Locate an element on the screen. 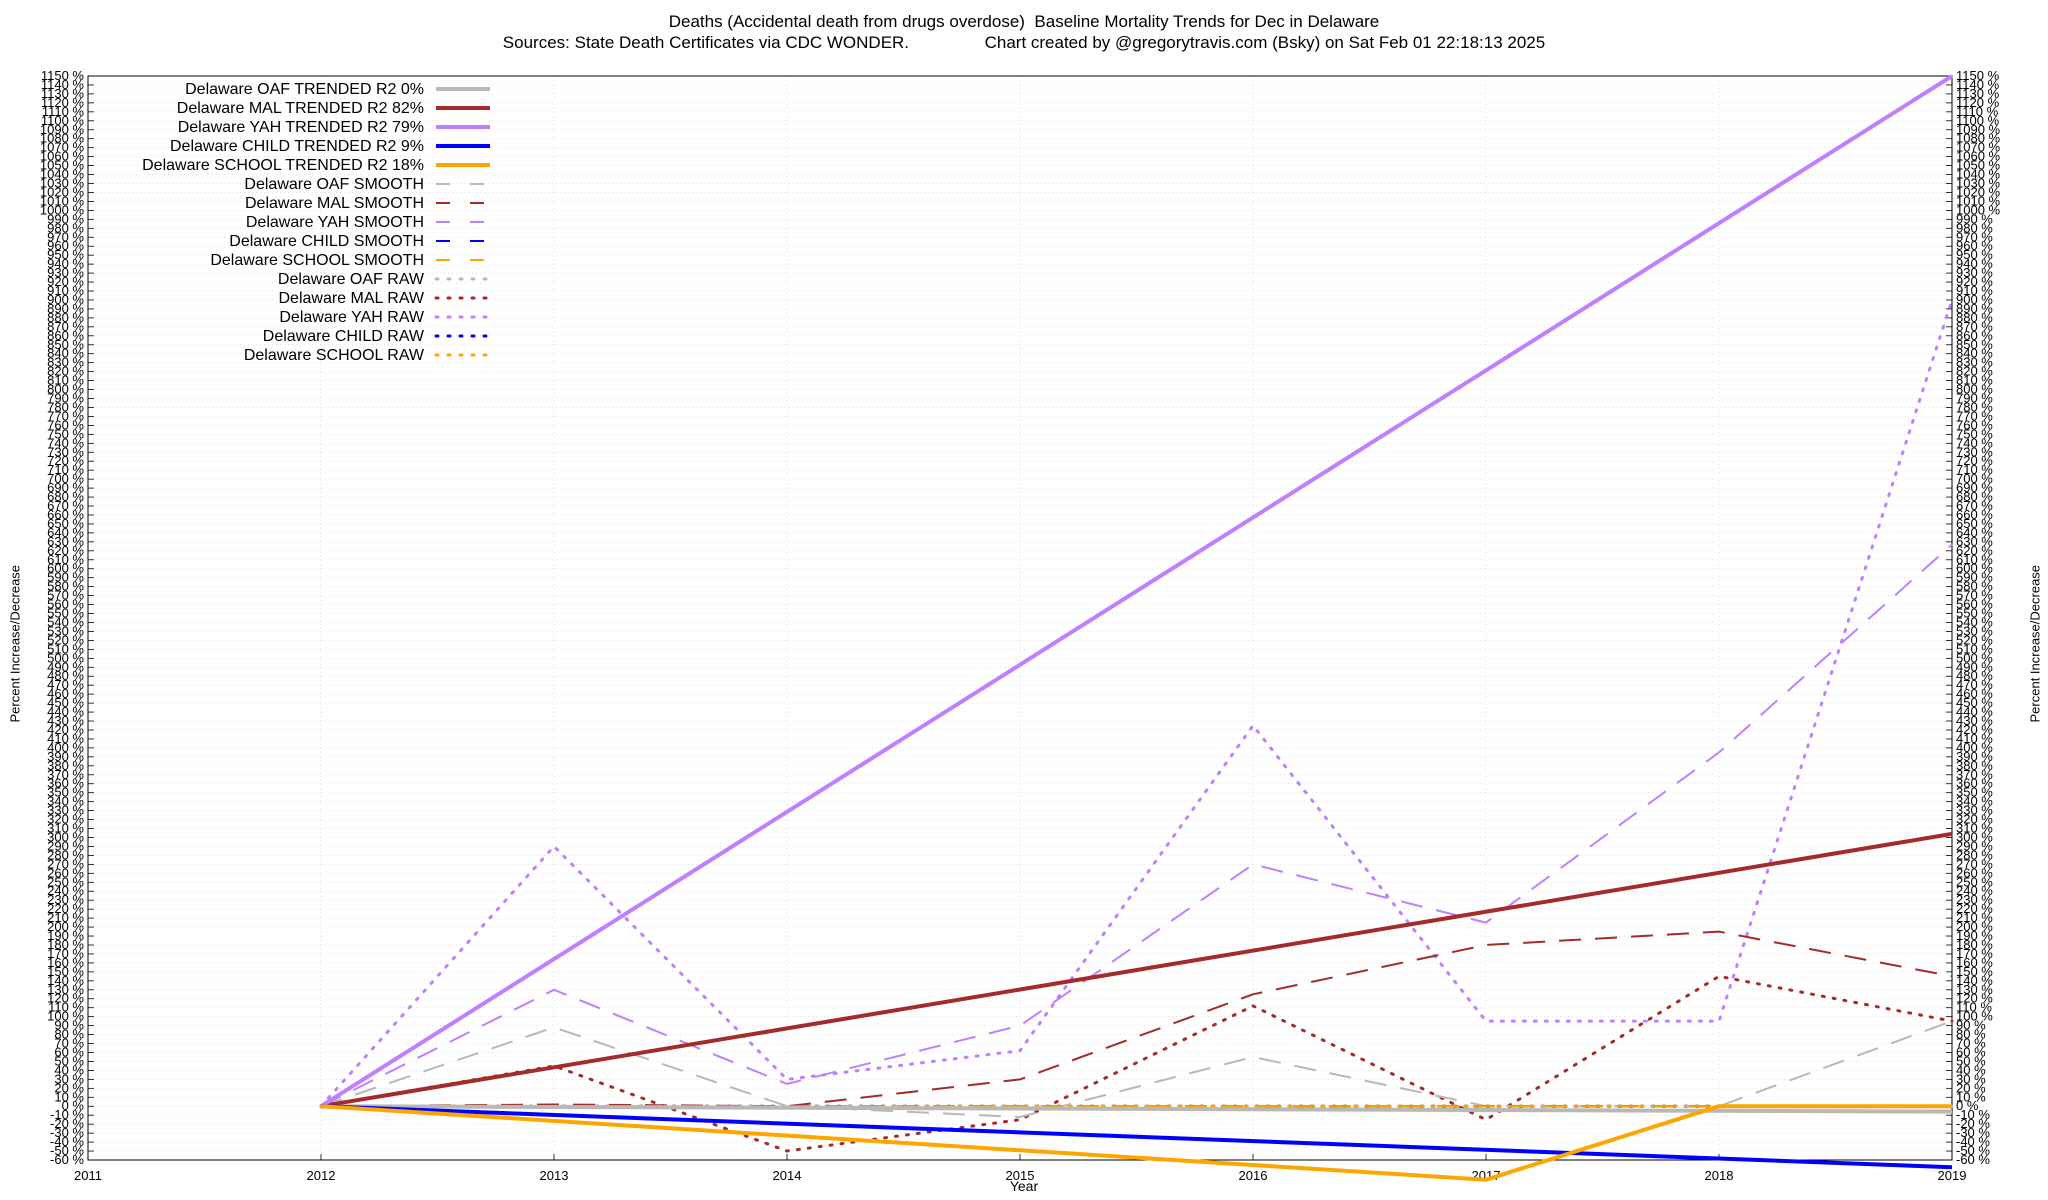  y-tick-label: 470 % is located at coordinates (1974, 684).